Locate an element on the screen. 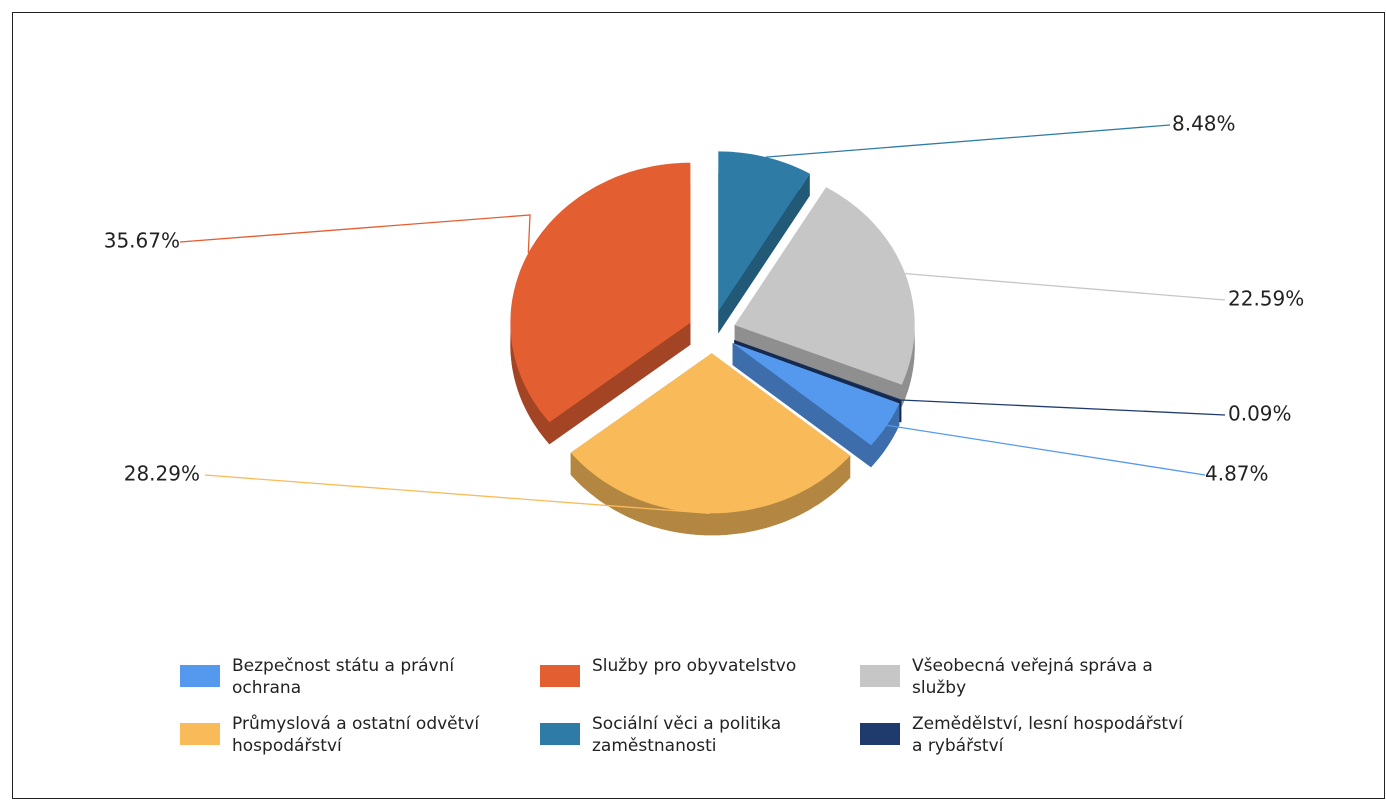 The height and width of the screenshot is (800, 1386). legend-item: Všeobecná veřejná správa a služby is located at coordinates (1030, 677).